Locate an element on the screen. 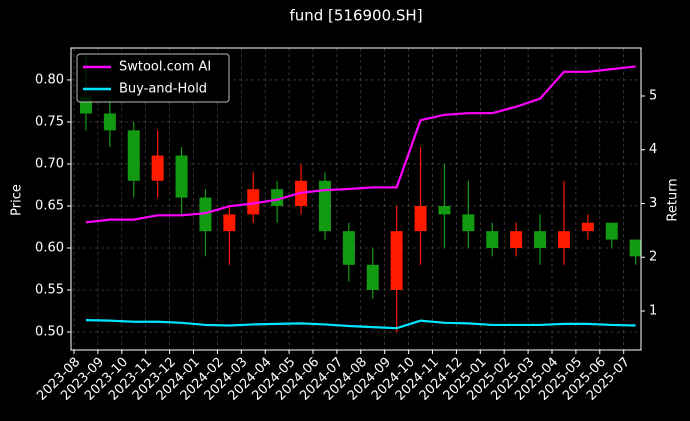 The image size is (690, 421). y2-axis-label: Return is located at coordinates (673, 199).